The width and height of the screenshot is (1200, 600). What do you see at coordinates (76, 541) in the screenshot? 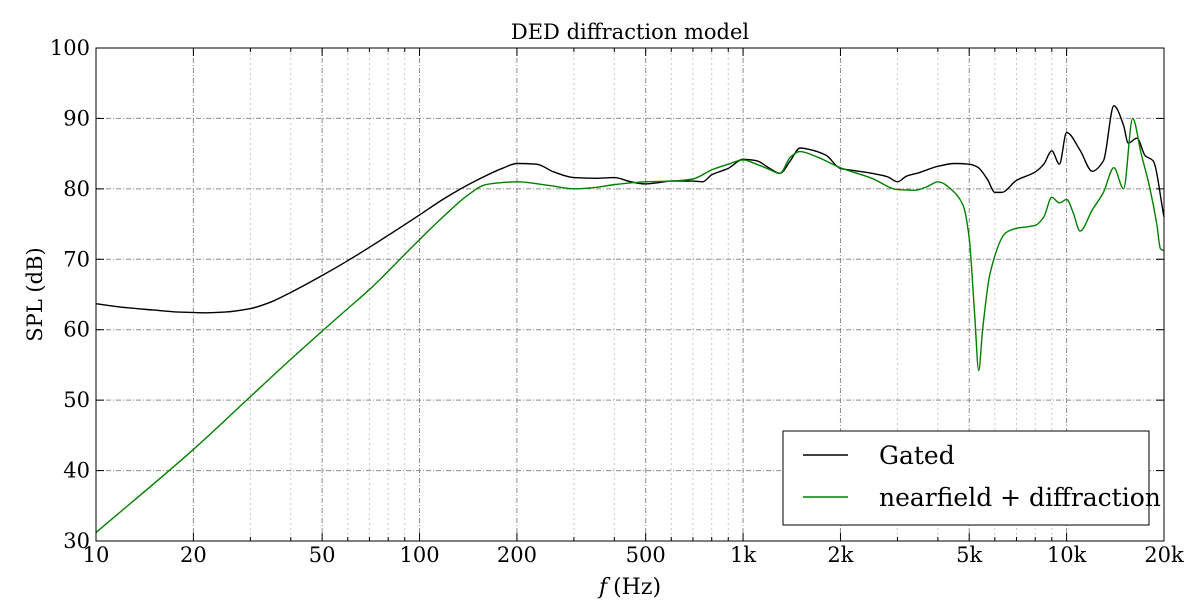
I see `y-tick-label: 30` at bounding box center [76, 541].